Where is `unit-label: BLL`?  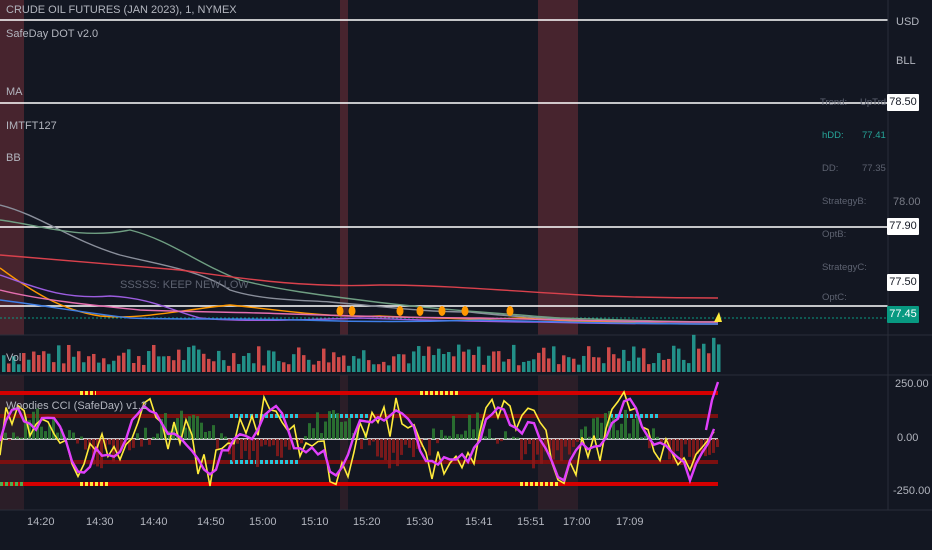 unit-label: BLL is located at coordinates (906, 61).